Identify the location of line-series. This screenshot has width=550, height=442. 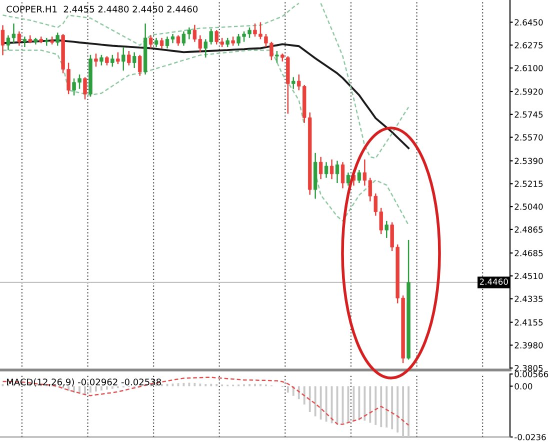
(206, 401).